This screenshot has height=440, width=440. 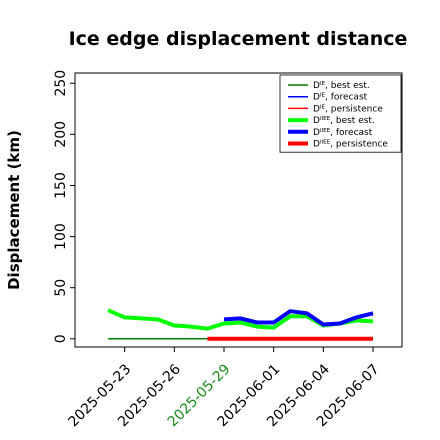 What do you see at coordinates (341, 86) in the screenshot?
I see `legend-entry: DIE, best est.` at bounding box center [341, 86].